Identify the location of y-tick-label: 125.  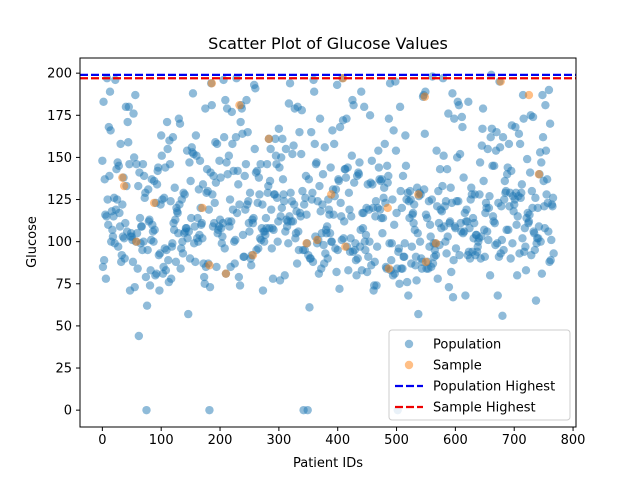
(59, 200).